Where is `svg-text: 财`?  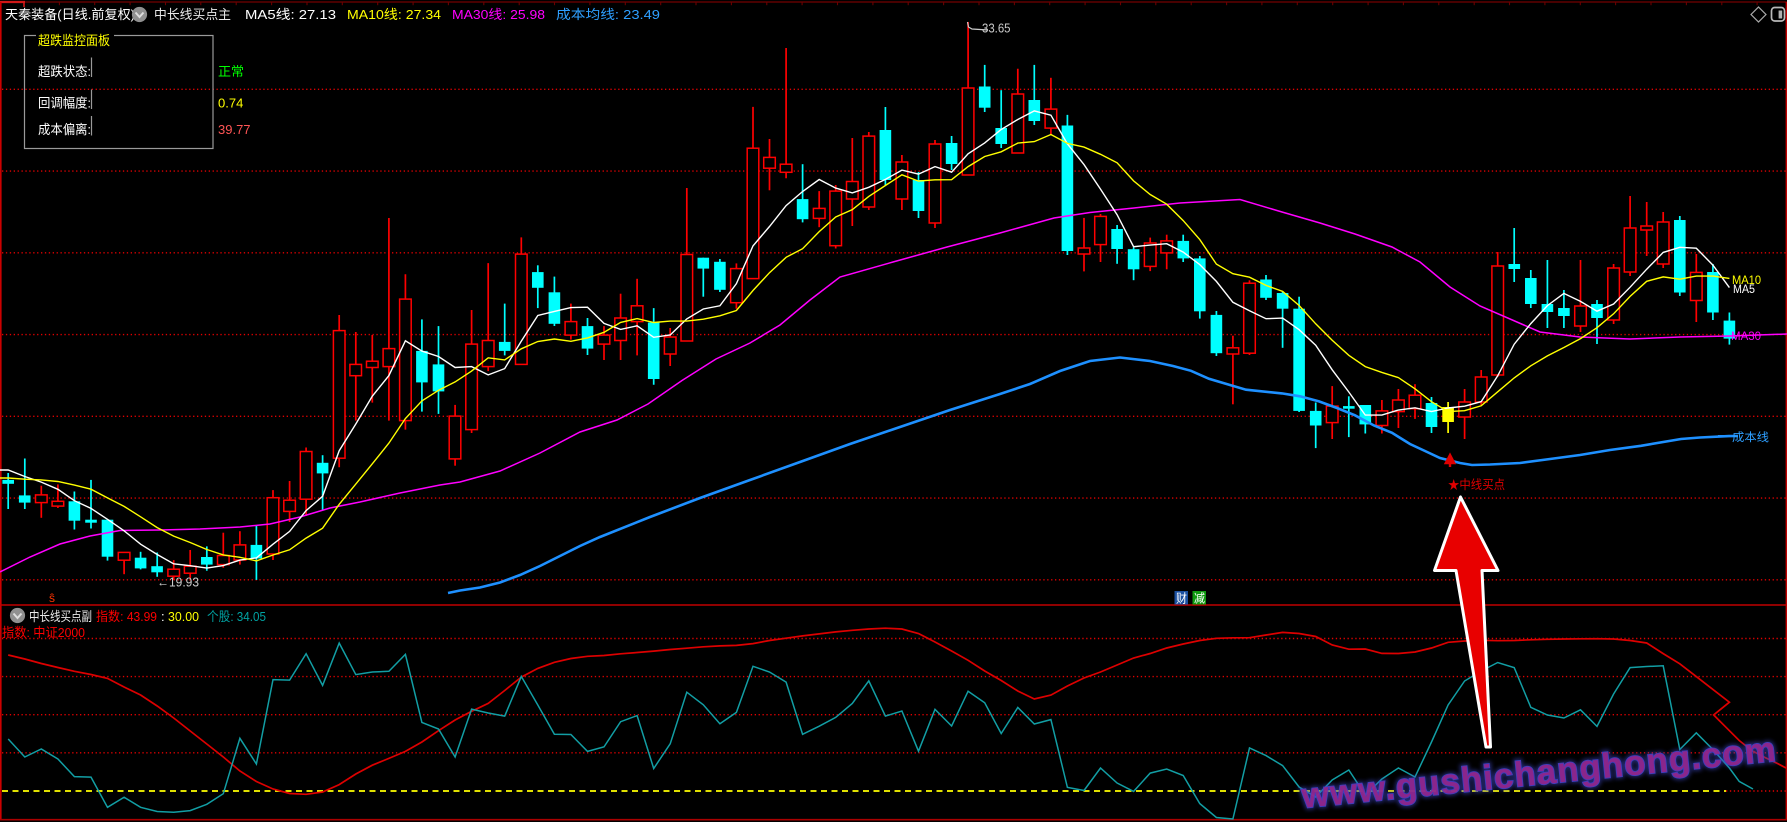 svg-text: 财 is located at coordinates (1181, 599).